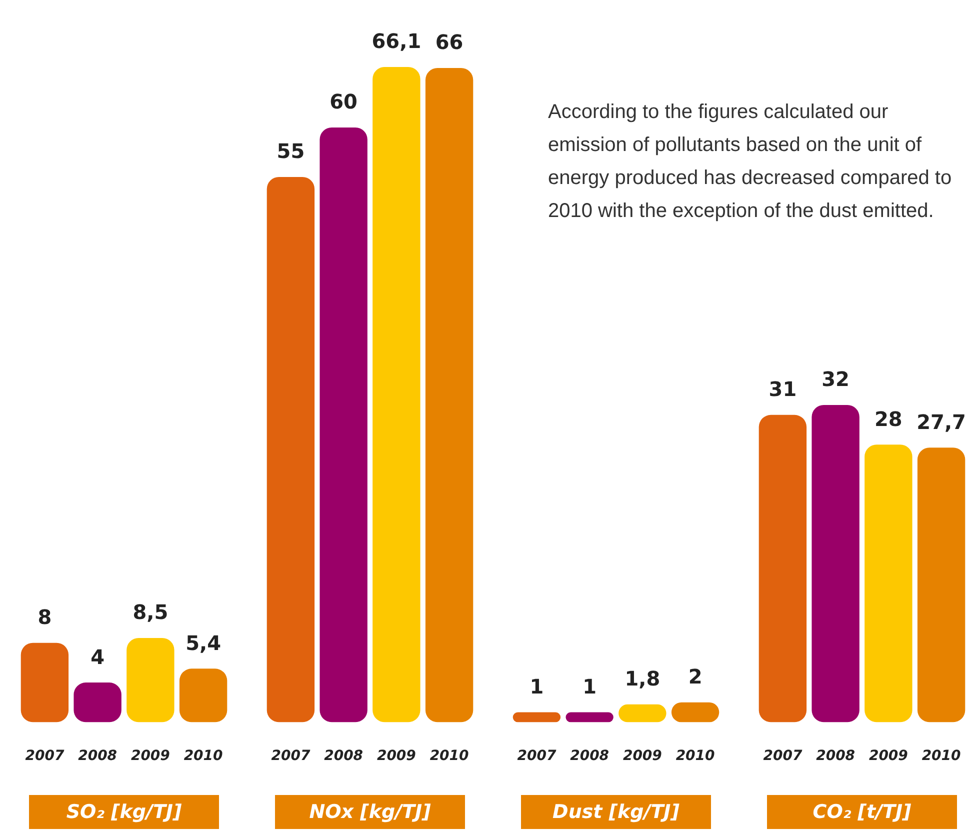 The height and width of the screenshot is (833, 977). I want to click on x-axis-title: NOx [kg/TJ], so click(370, 812).